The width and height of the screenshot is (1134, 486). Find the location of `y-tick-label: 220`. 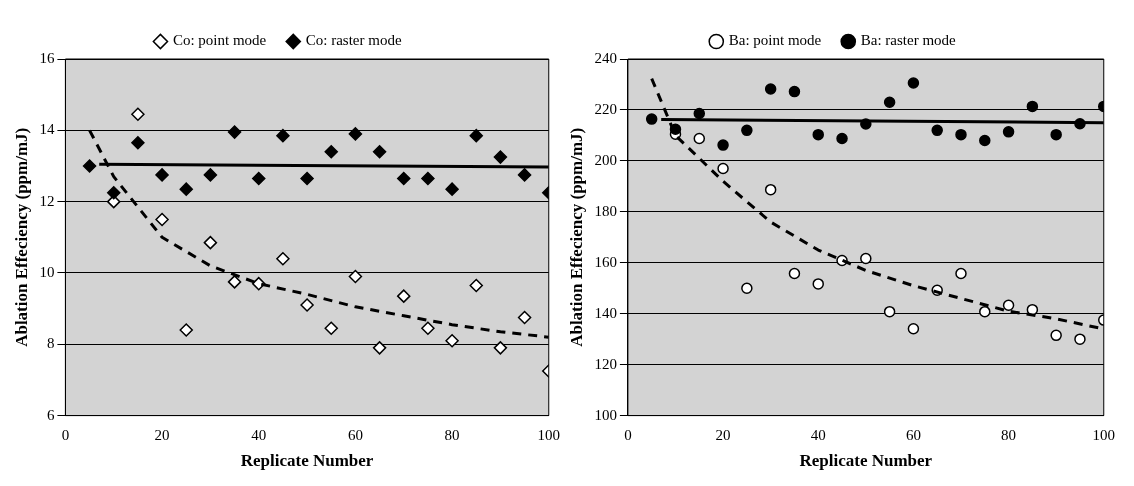

y-tick-label: 220 is located at coordinates (605, 108).